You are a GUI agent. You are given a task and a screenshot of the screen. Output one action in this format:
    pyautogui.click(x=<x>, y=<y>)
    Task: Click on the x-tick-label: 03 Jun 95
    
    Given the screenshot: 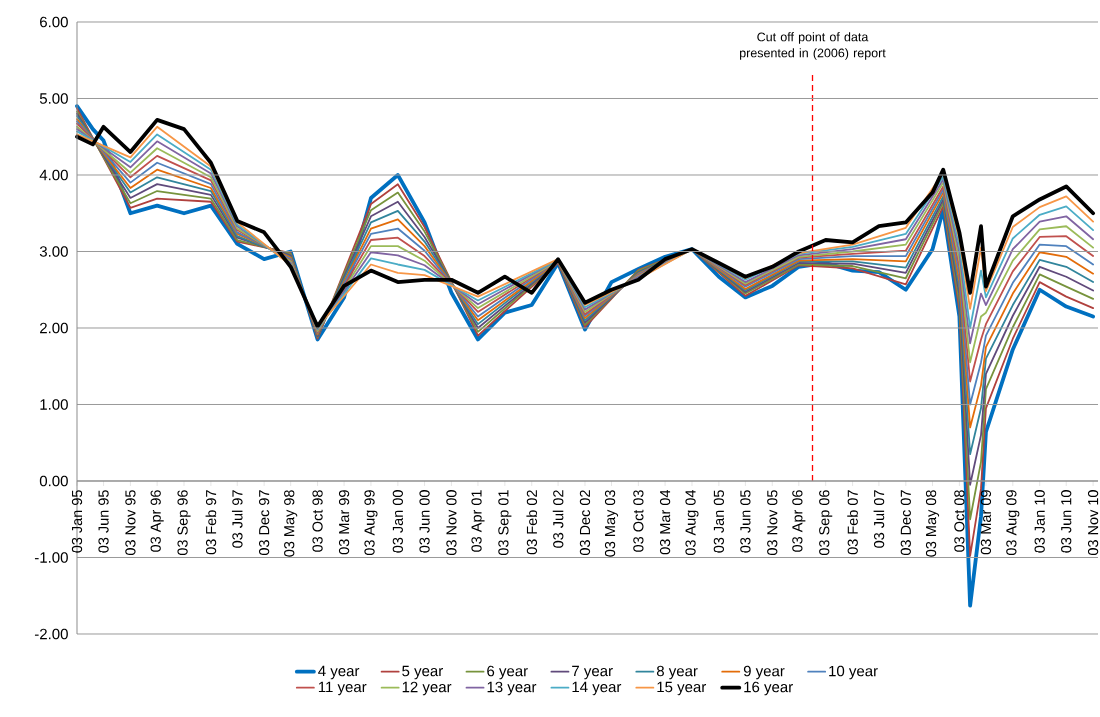 What is the action you would take?
    pyautogui.click(x=103, y=521)
    